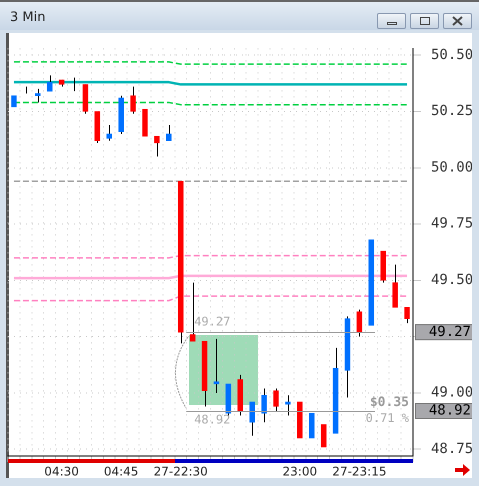 This screenshot has width=479, height=486. What do you see at coordinates (28, 17) in the screenshot?
I see `chart-title: 3 Min` at bounding box center [28, 17].